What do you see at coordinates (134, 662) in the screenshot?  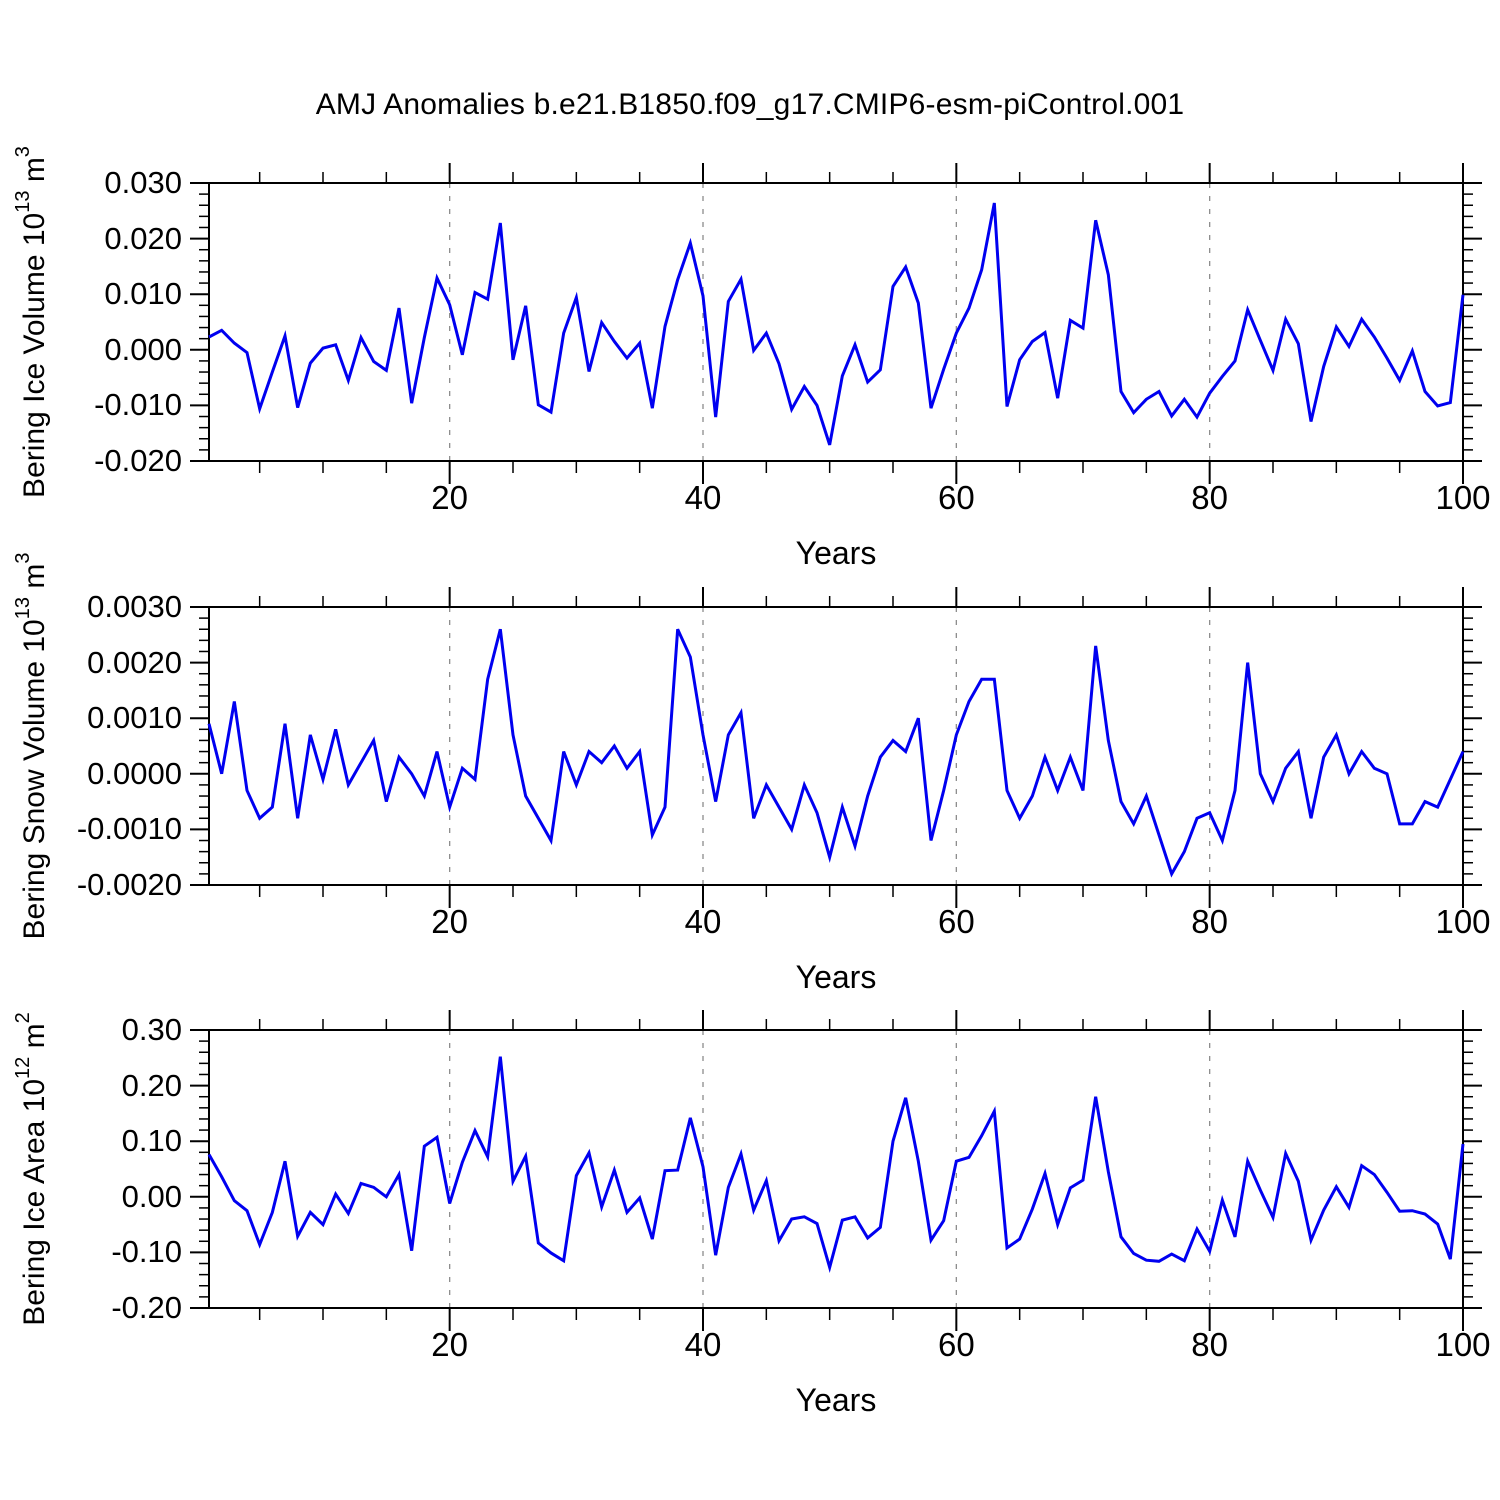 I see `y-tick-label: 0.0020` at bounding box center [134, 662].